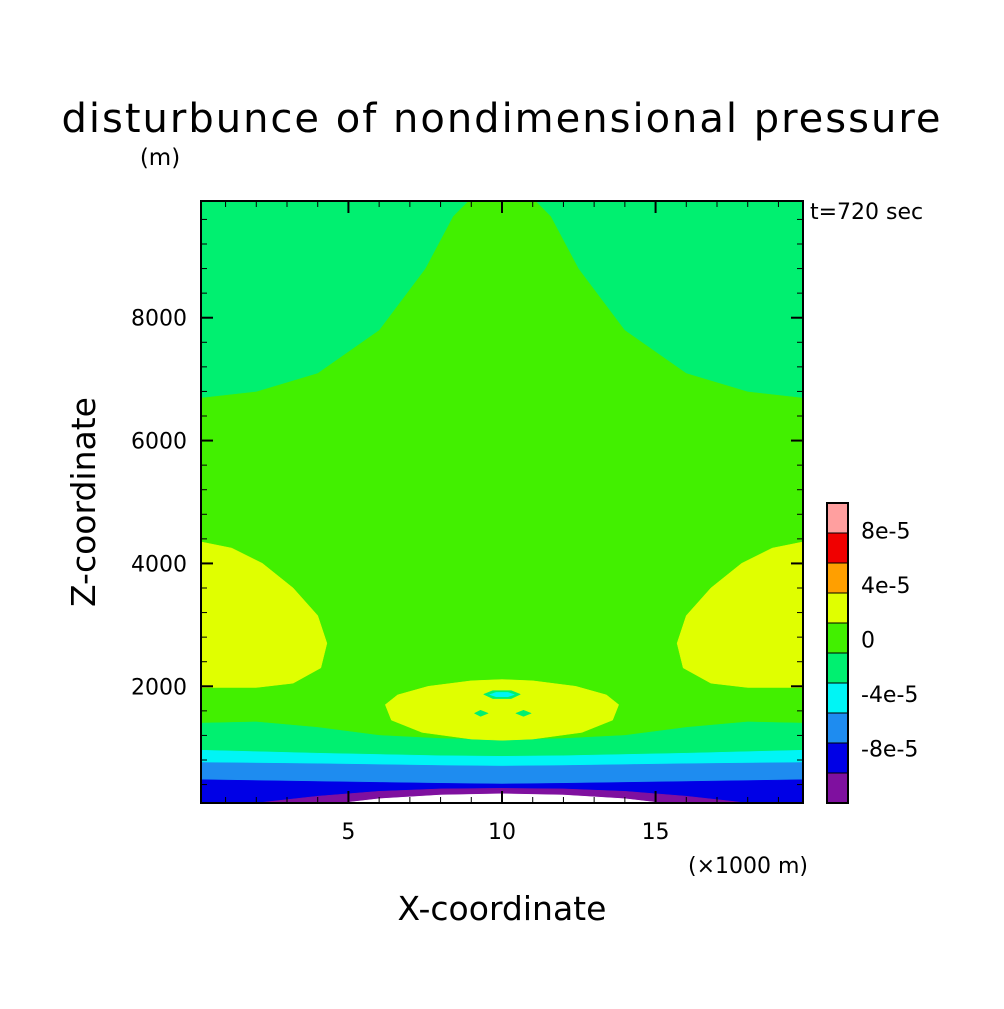 This screenshot has height=1009, width=1004. I want to click on x-unit-label: (×1000 m), so click(748, 866).